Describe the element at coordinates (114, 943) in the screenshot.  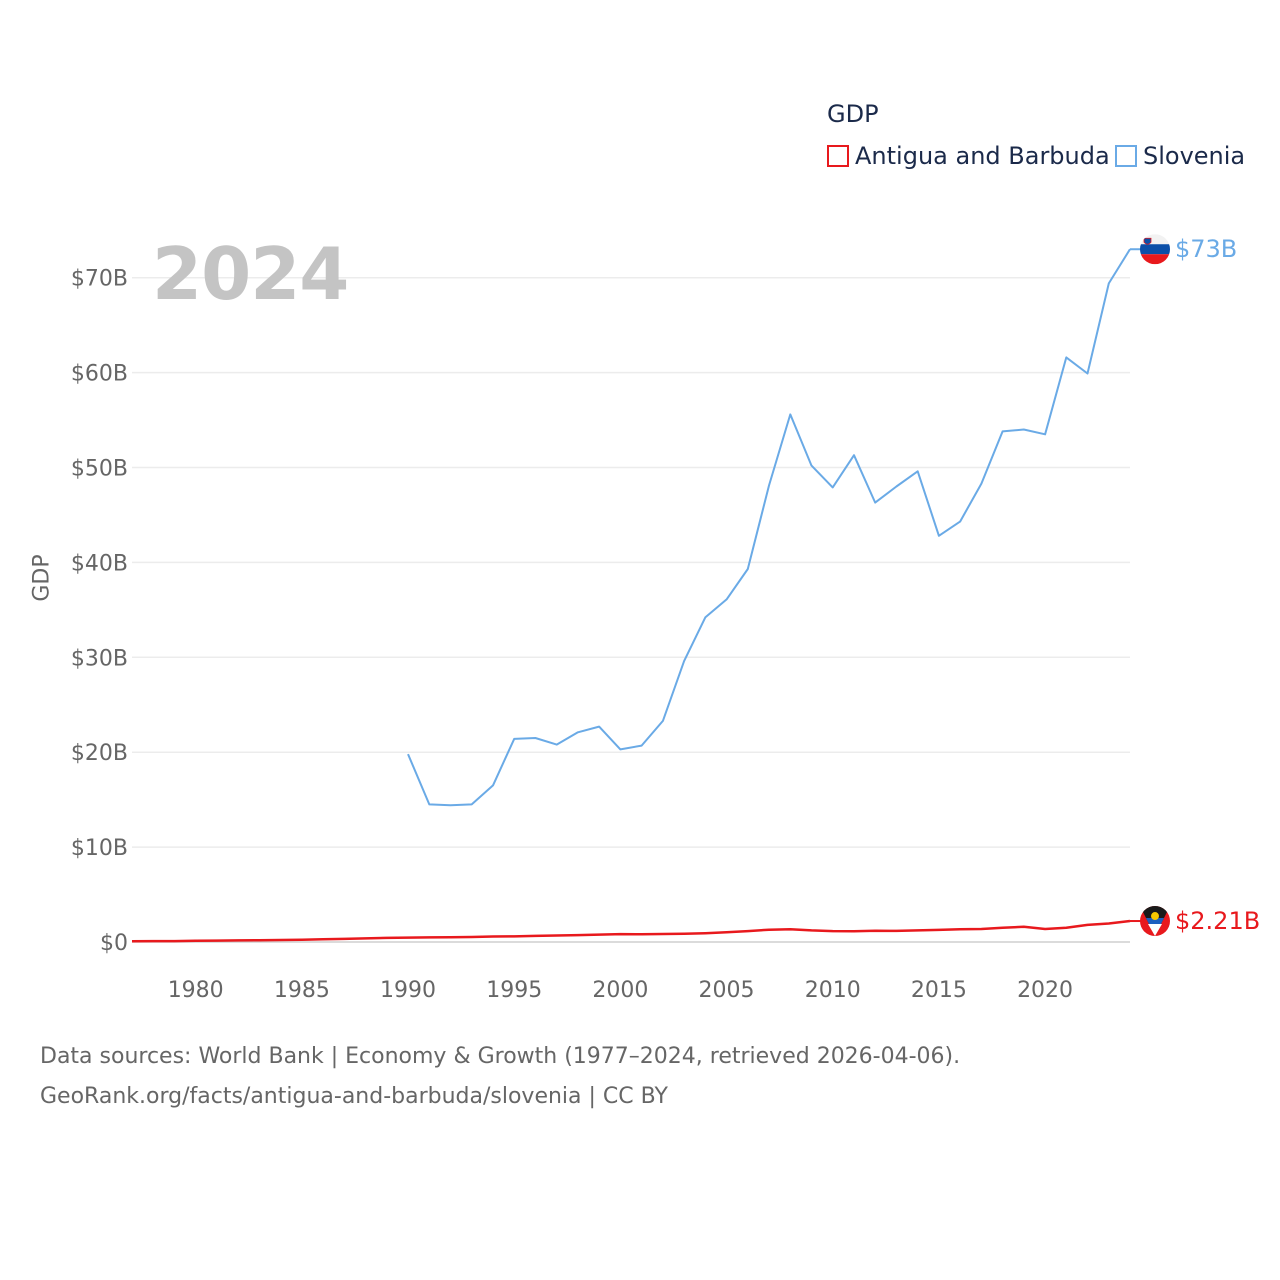
I see `y-tick-label: $0` at that location.